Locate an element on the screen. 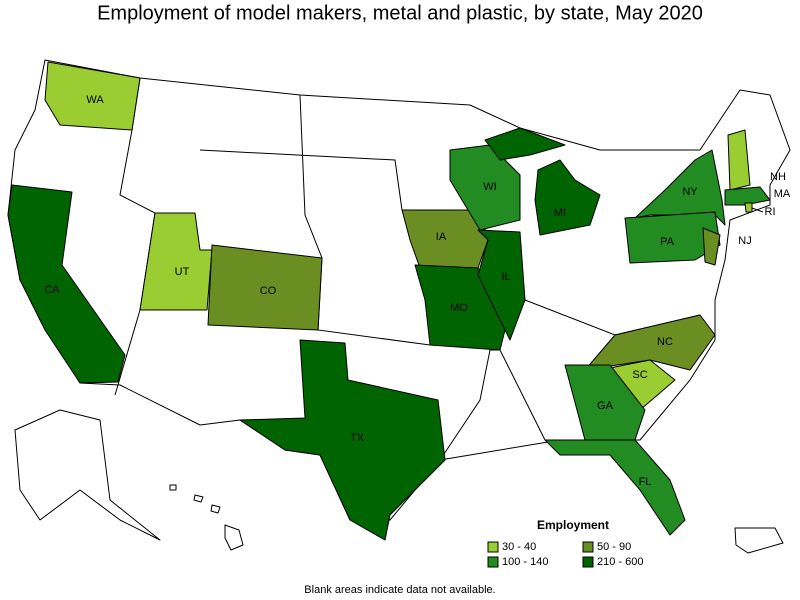 The image size is (800, 600). state-label: CA is located at coordinates (52, 290).